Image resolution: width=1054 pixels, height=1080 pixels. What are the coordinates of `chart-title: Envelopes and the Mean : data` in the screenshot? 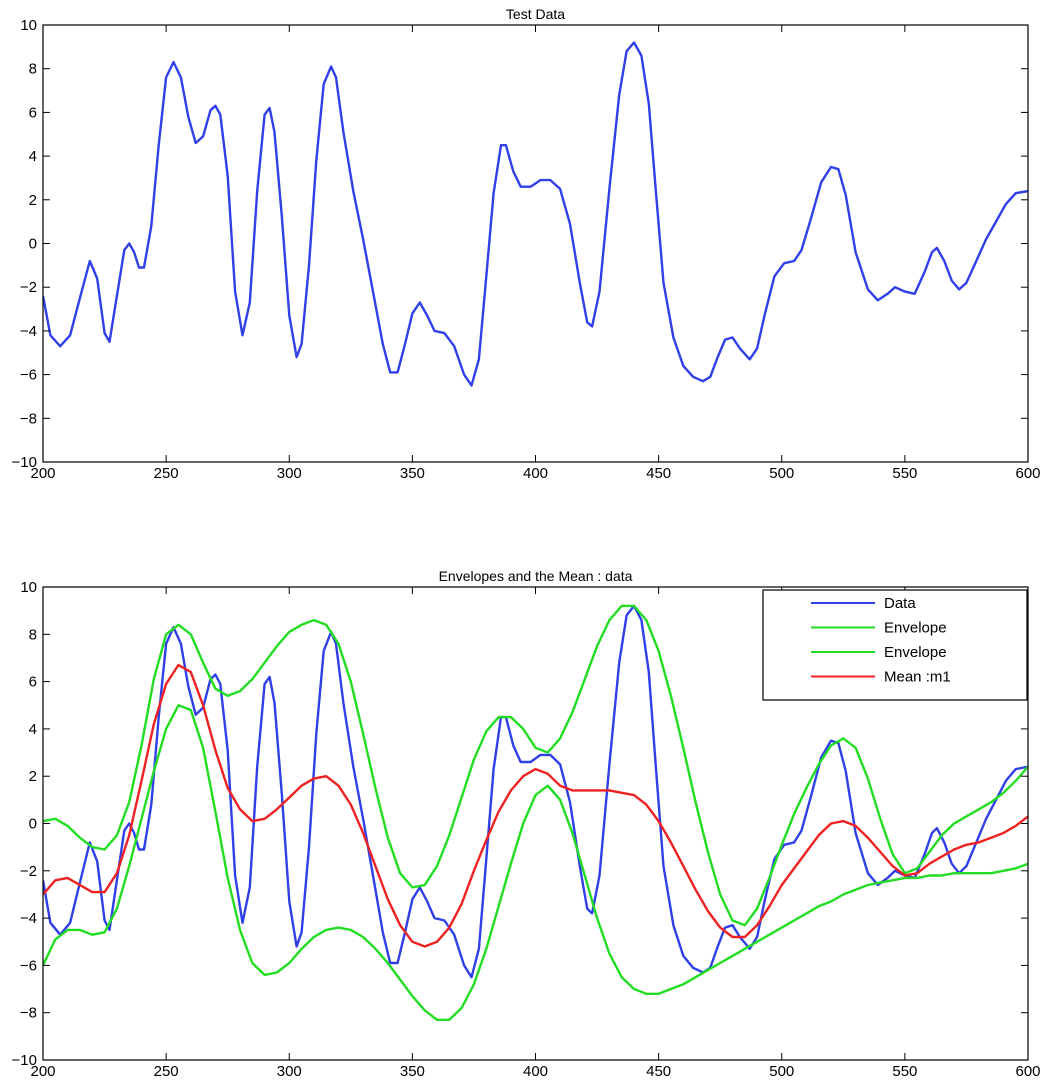 It's located at (536, 576).